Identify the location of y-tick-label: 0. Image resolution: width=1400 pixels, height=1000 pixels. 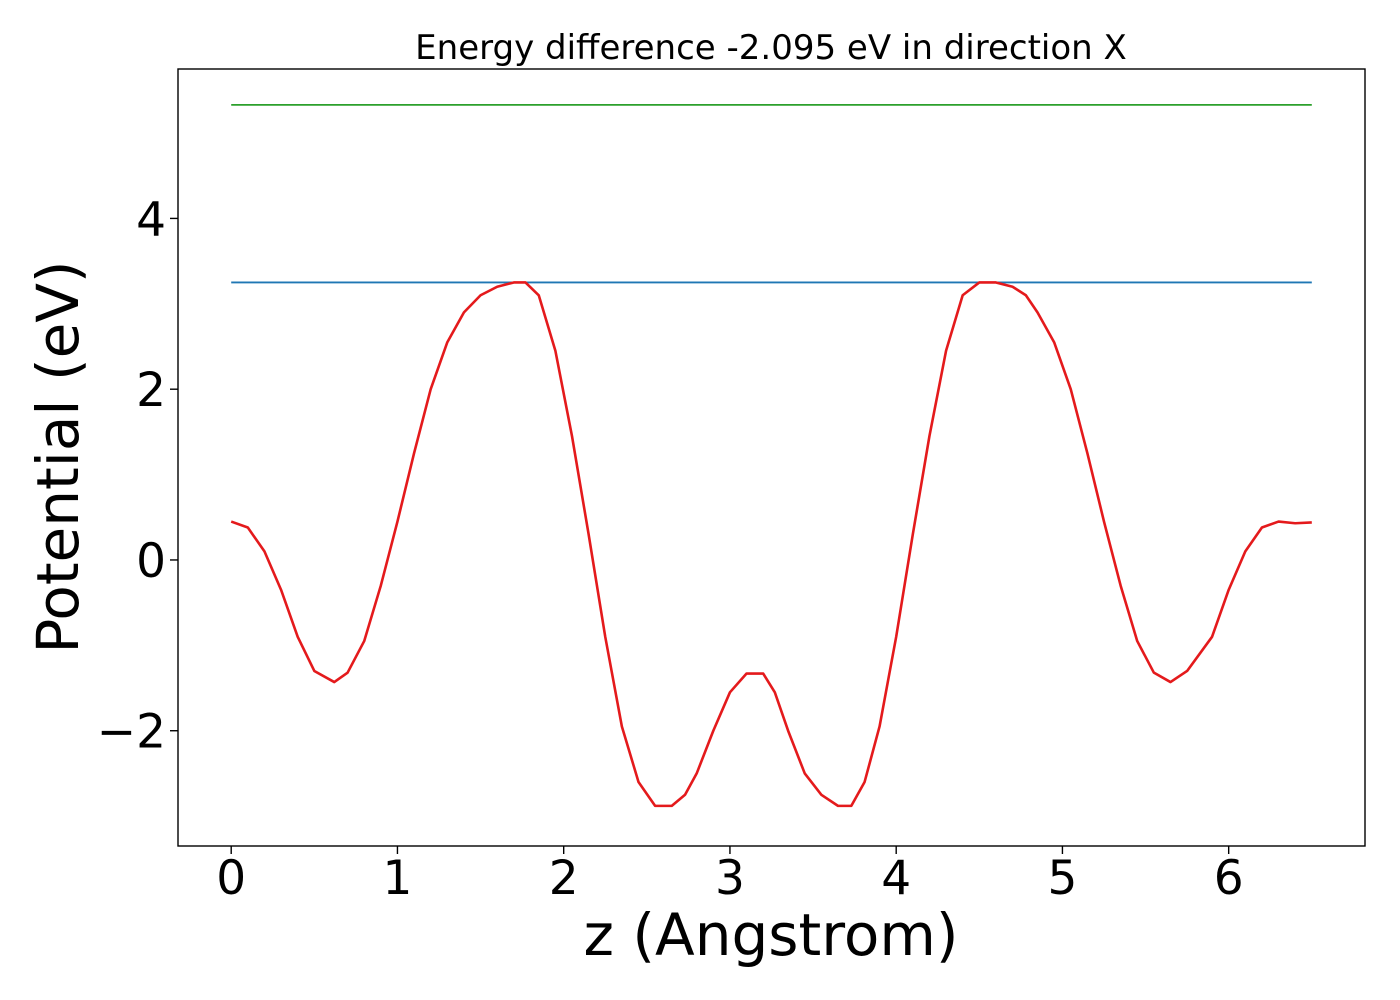
(151, 561).